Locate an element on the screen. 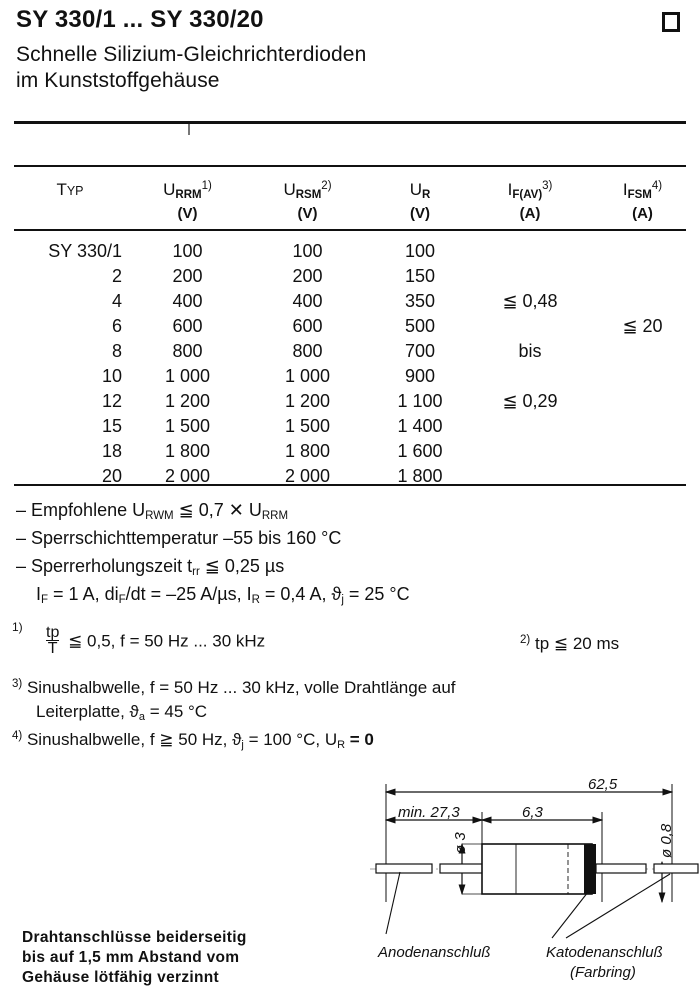  subtitle-line-2: im Kunststoffgehäuse is located at coordinates (118, 80).